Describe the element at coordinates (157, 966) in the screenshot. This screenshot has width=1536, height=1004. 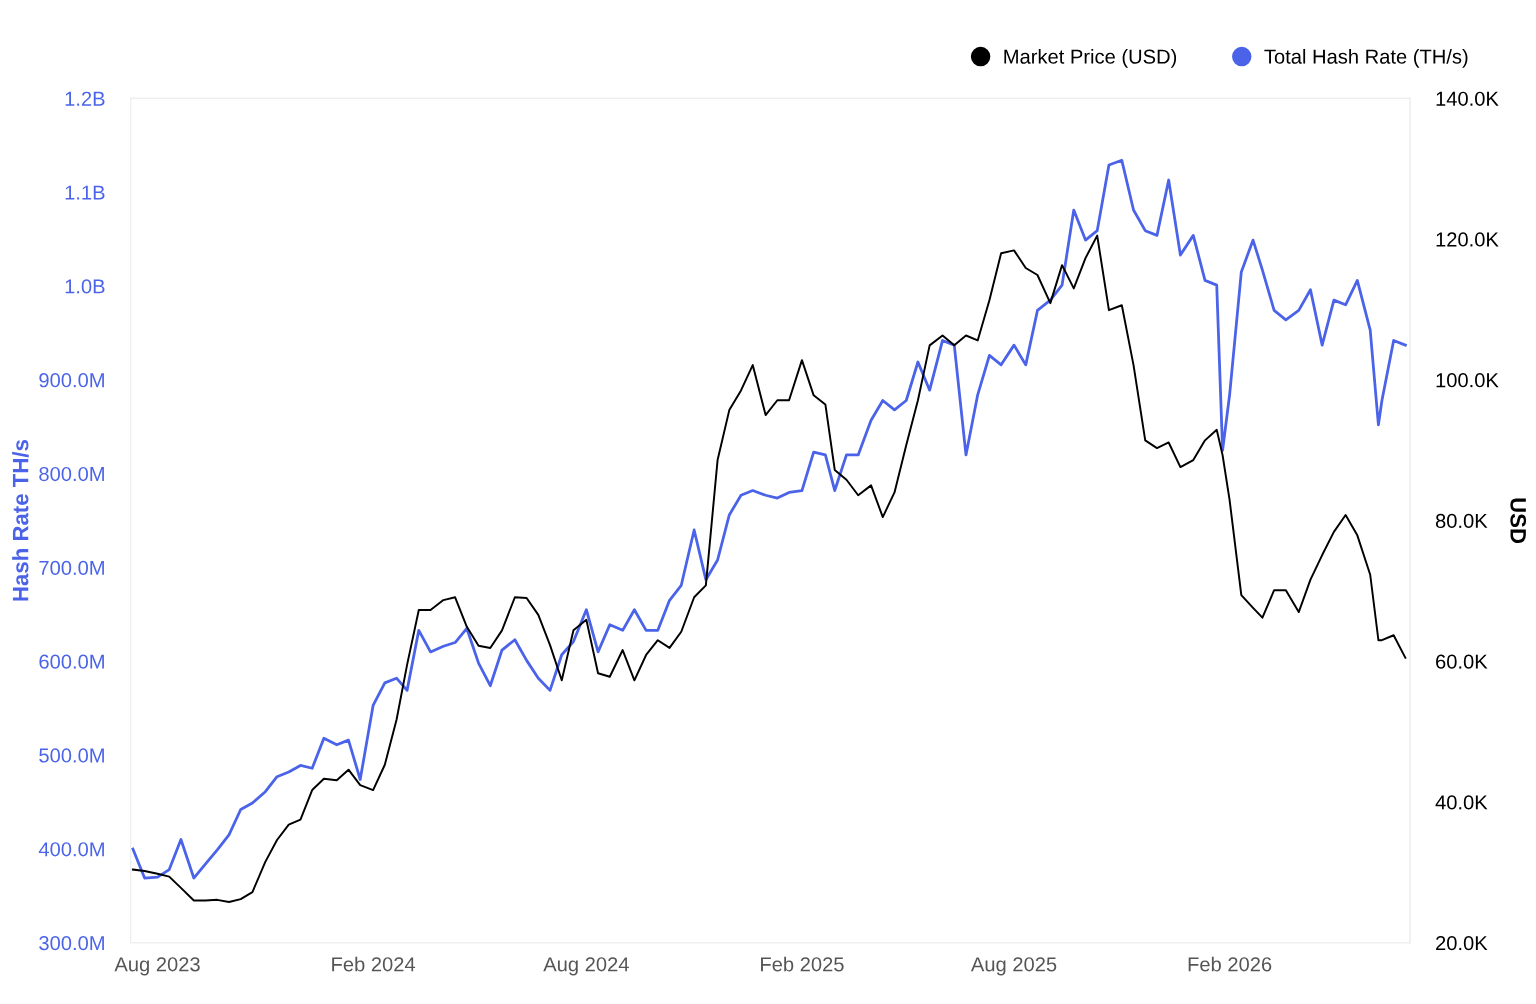
I see `x-tick-label: Aug 2023` at that location.